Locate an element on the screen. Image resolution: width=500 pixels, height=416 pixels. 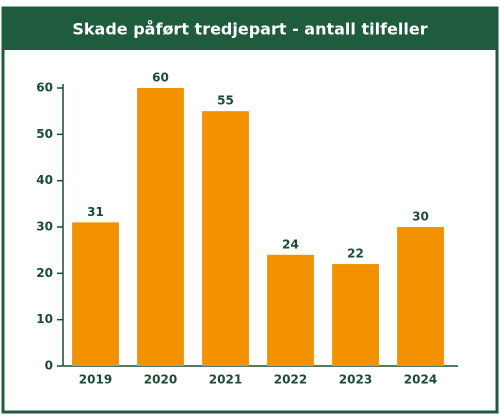
x-tick-label: 2022 is located at coordinates (290, 380).